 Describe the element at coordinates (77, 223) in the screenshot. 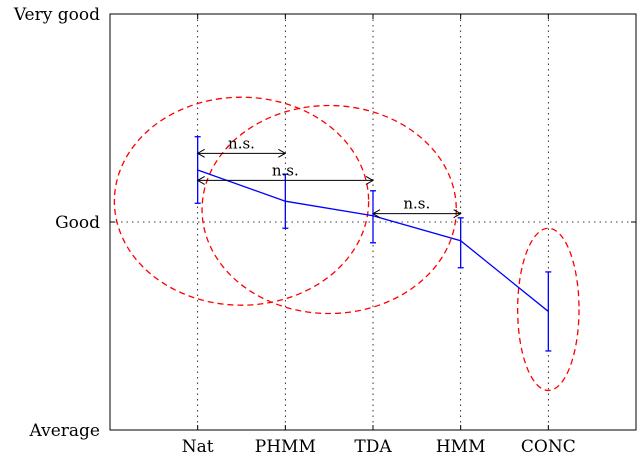

I see `y-tick-label: Good` at that location.